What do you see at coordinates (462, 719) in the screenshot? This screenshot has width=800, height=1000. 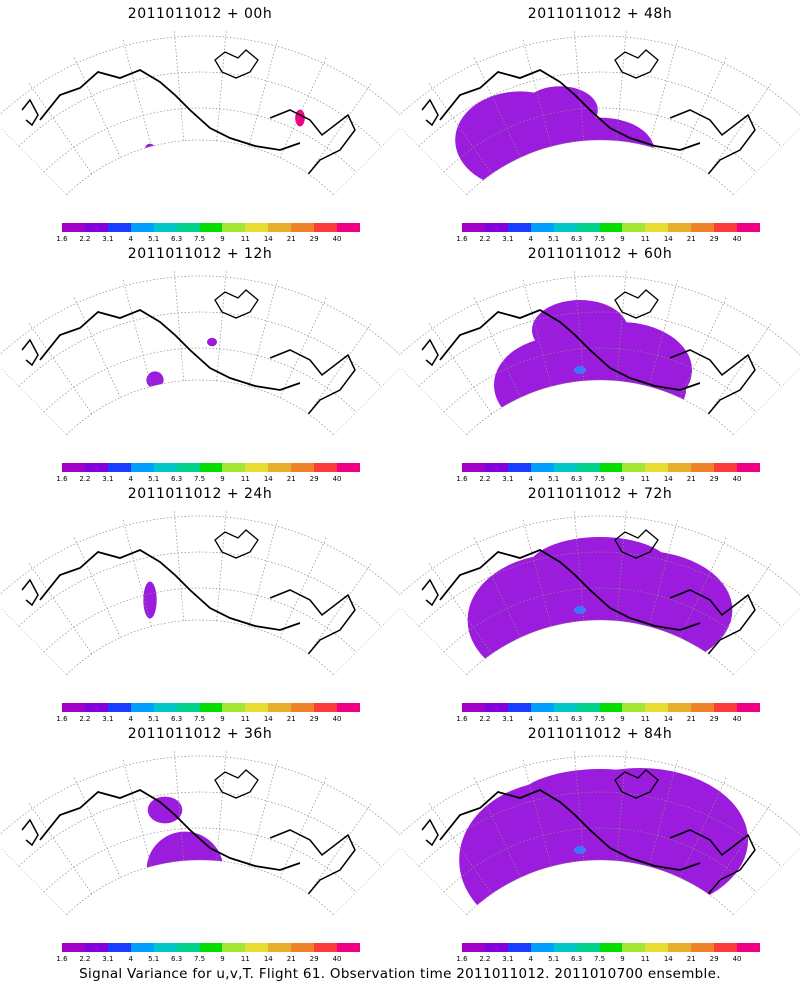 I see `colorbar-tick-label: 1.6` at bounding box center [462, 719].